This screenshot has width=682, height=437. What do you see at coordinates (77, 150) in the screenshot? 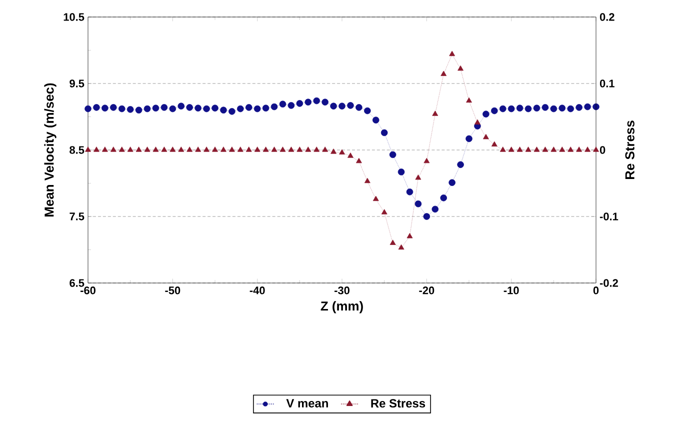
I see `y-tick-label: 8.5` at bounding box center [77, 150].